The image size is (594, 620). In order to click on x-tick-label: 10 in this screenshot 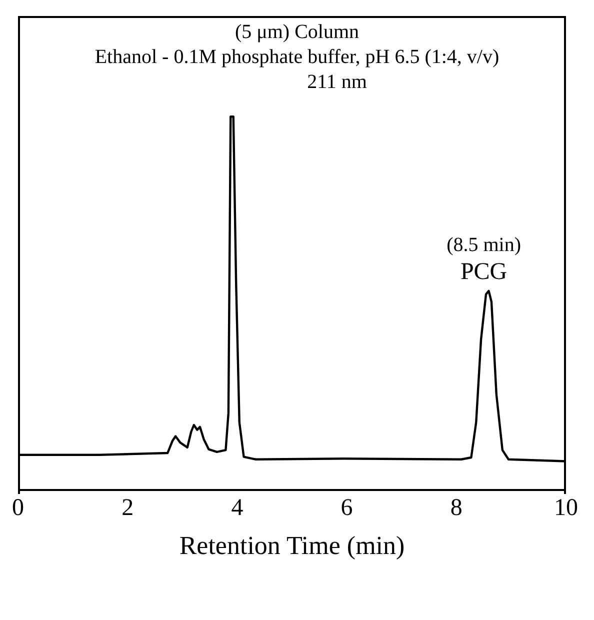, I will do `click(566, 508)`.